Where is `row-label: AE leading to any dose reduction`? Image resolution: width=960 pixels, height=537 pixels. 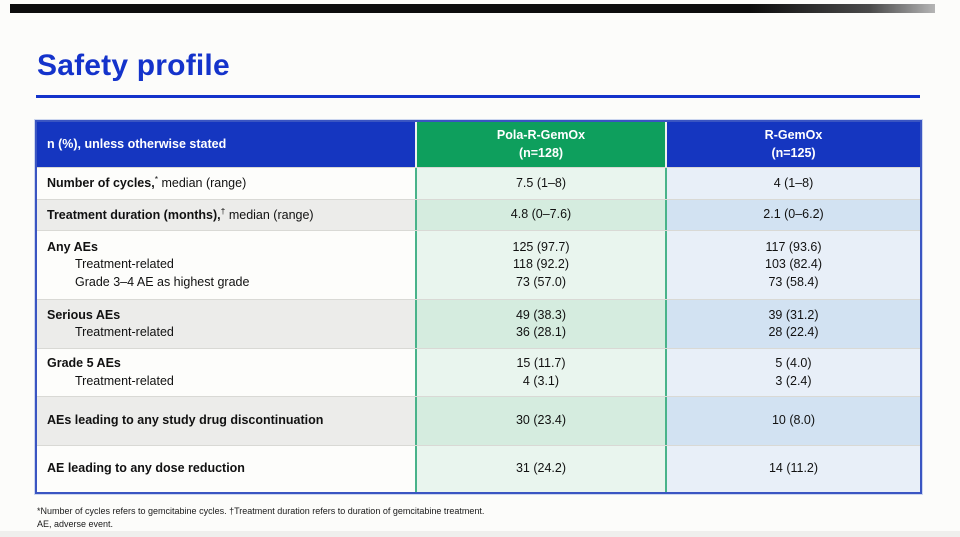 row-label: AE leading to any dose reduction is located at coordinates (146, 468).